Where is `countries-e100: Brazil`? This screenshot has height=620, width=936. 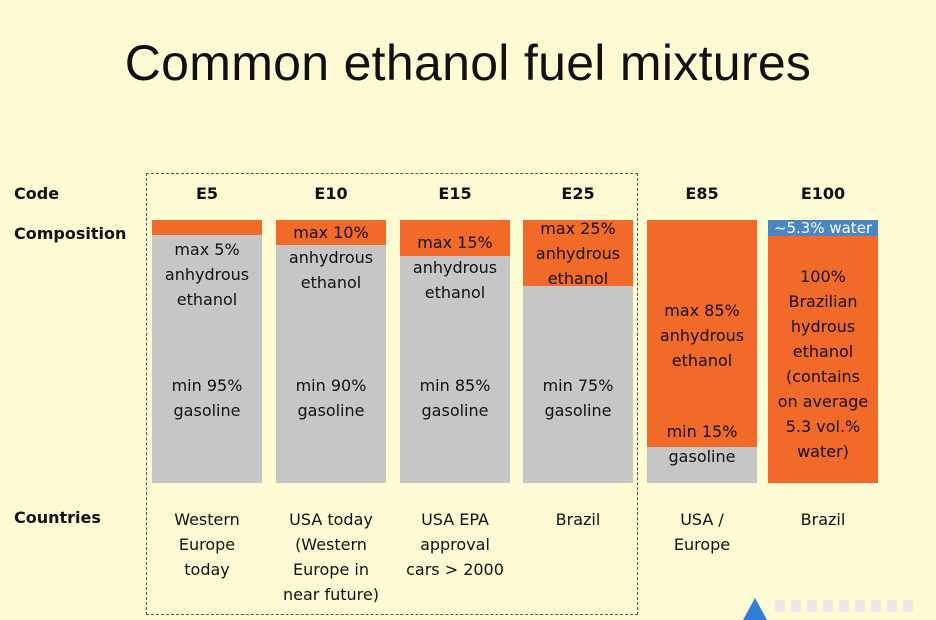 countries-e100: Brazil is located at coordinates (823, 519).